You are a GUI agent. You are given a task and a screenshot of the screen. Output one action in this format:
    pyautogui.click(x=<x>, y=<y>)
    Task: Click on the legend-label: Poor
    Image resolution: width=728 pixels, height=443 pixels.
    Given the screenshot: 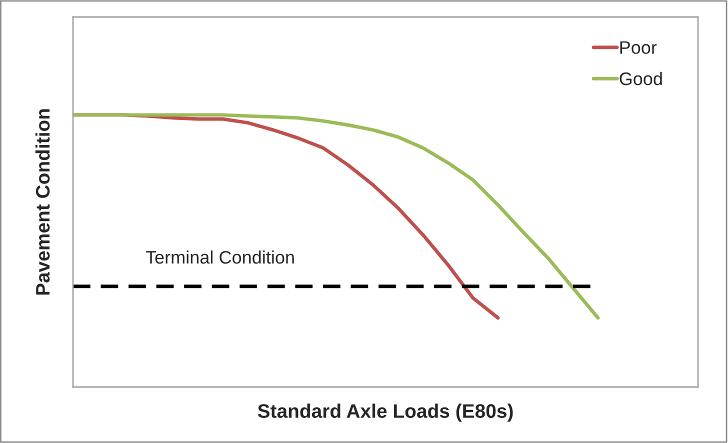 What is the action you would take?
    pyautogui.click(x=638, y=47)
    